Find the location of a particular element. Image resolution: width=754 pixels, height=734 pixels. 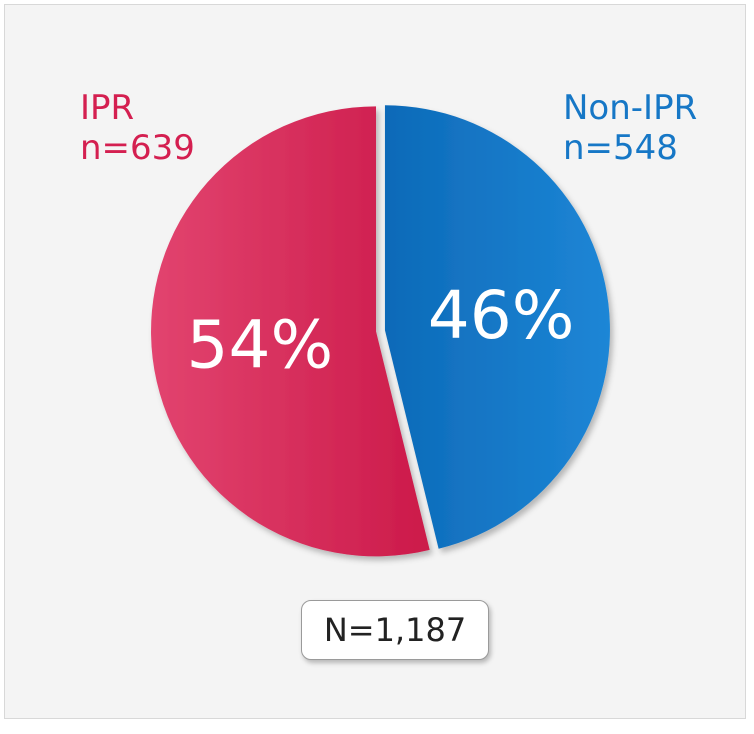

legend-label-ipr: IPR n=639 is located at coordinates (137, 128).